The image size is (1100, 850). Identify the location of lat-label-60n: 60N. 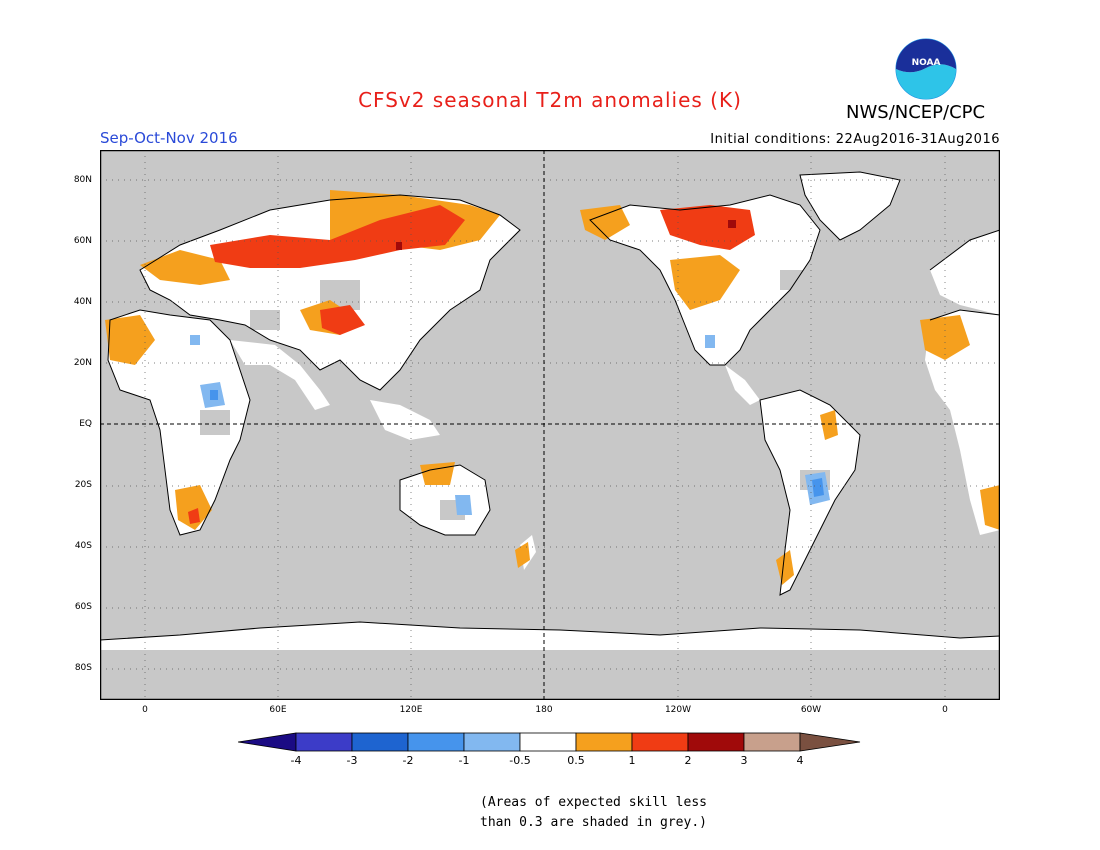
(82, 241).